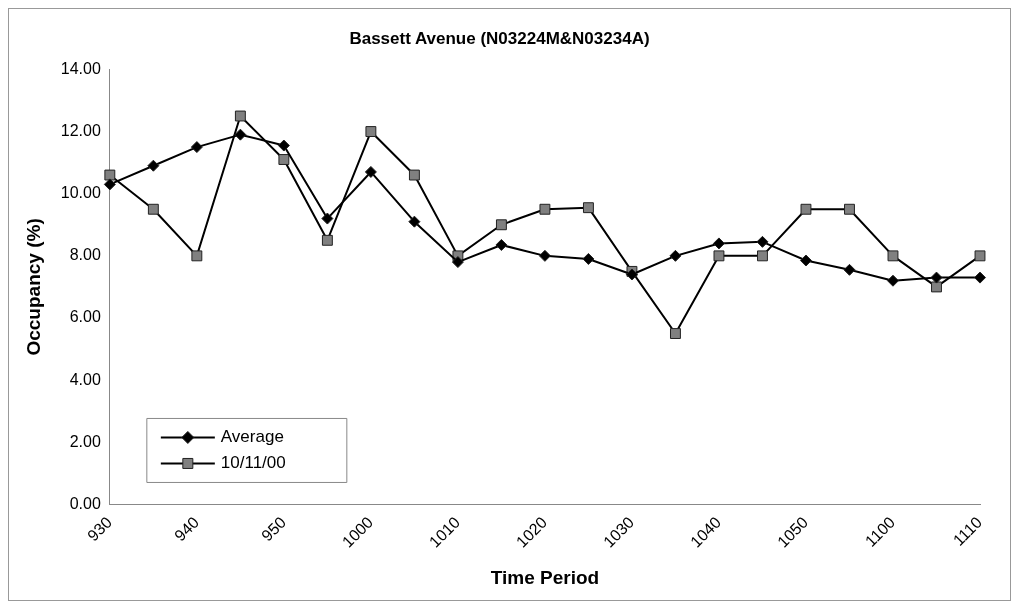 Image resolution: width=1019 pixels, height=609 pixels. Describe the element at coordinates (85, 255) in the screenshot. I see `y-tick-label: 8.00` at that location.